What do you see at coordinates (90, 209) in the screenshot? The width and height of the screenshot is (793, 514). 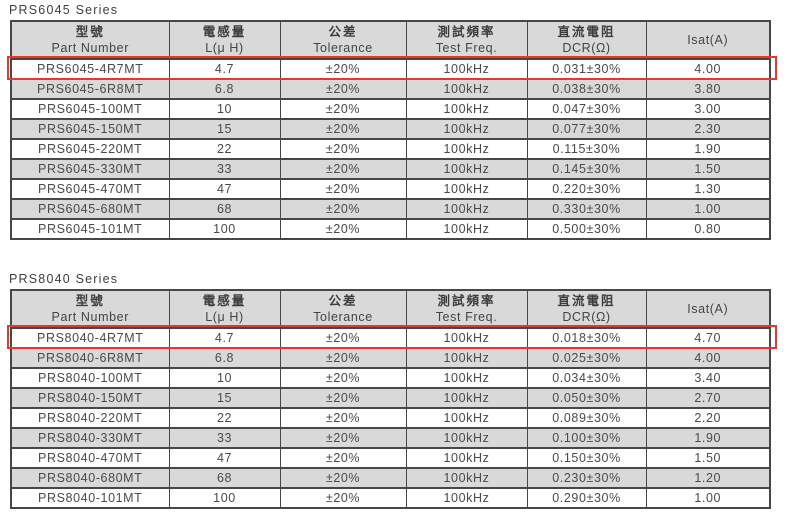 I see `table-cell: PRS6045-680MT` at bounding box center [90, 209].